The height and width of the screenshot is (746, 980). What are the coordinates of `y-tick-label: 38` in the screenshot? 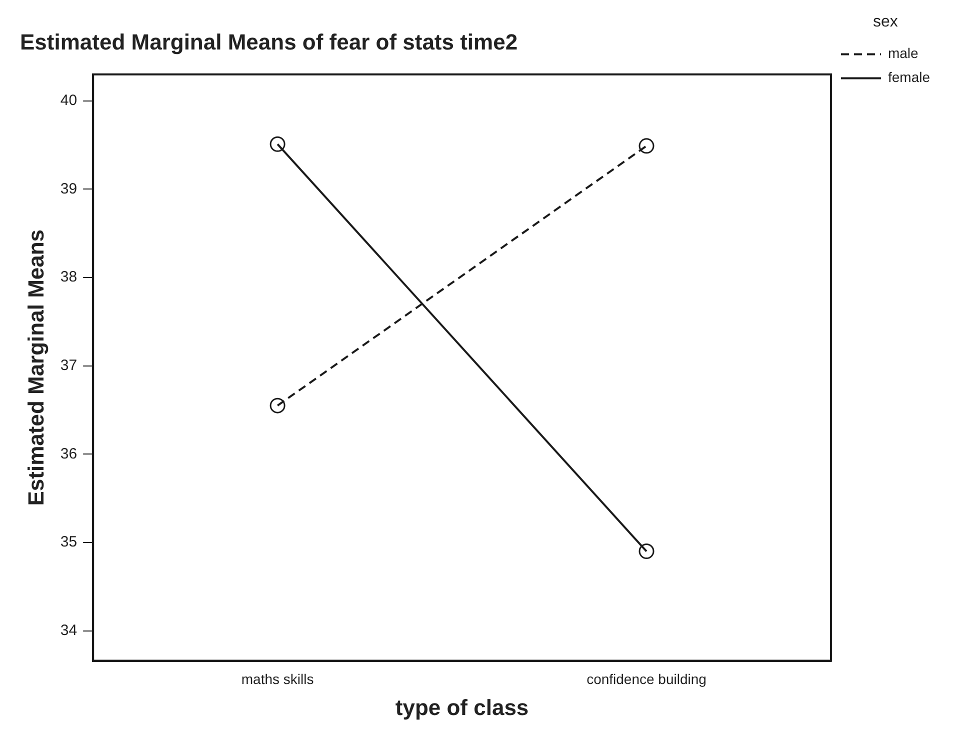 It's located at (69, 277).